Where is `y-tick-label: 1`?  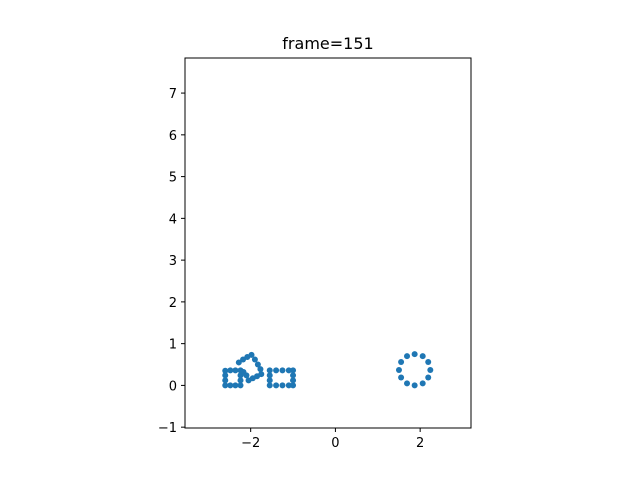
y-tick-label: 1 is located at coordinates (173, 345).